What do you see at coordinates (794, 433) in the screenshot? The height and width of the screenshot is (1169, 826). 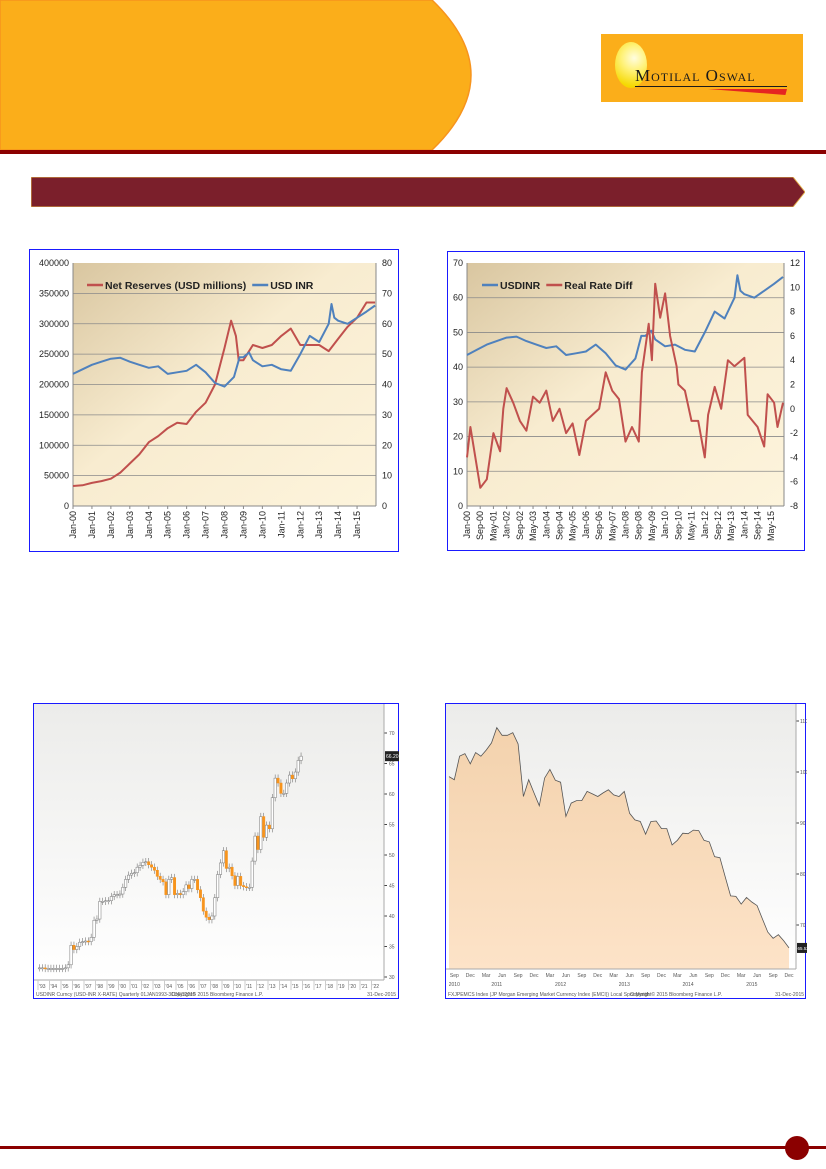 I see `y-right-tick-label: -2` at bounding box center [794, 433].